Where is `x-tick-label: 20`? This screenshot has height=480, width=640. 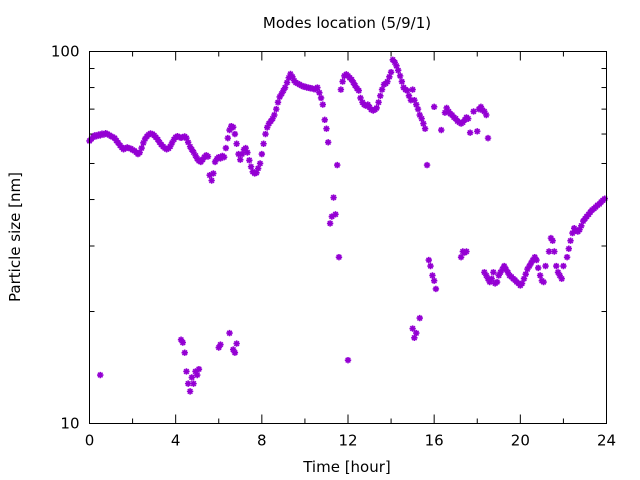 x-tick-label: 20 is located at coordinates (520, 441).